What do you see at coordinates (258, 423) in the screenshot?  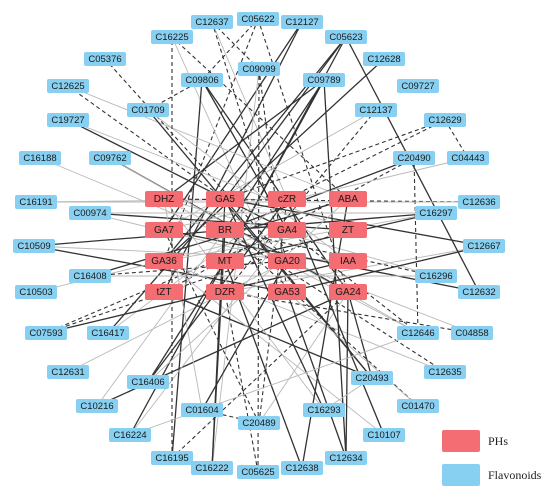 I see `node-label: C20489` at bounding box center [258, 423].